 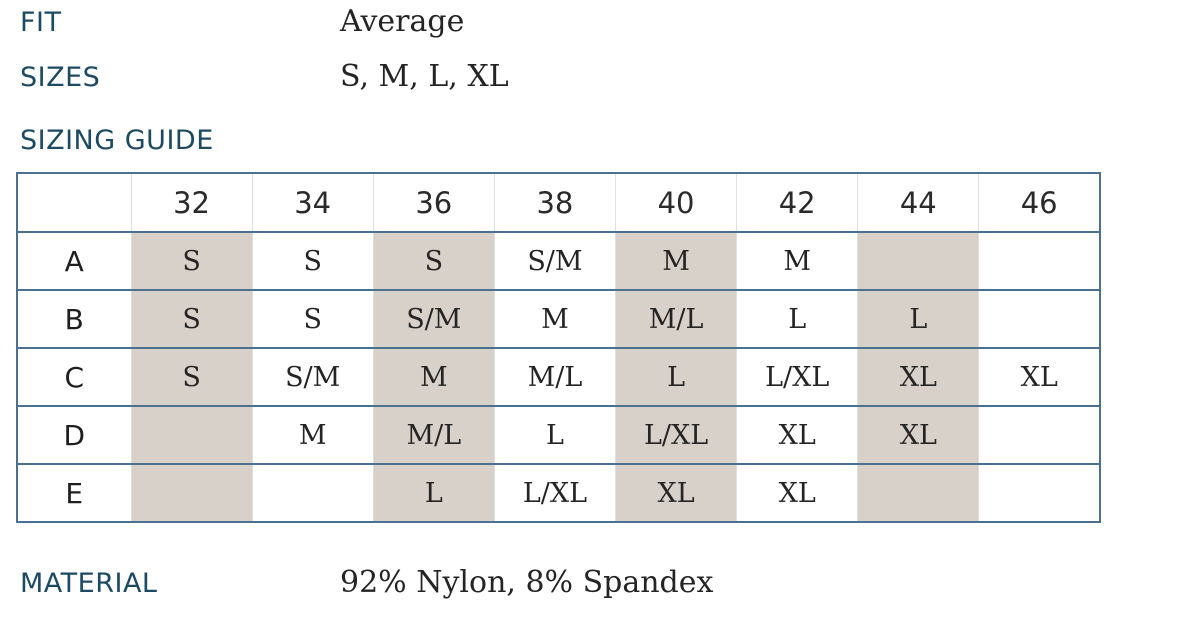 I want to click on size-column-header-44: 44, so click(x=918, y=202).